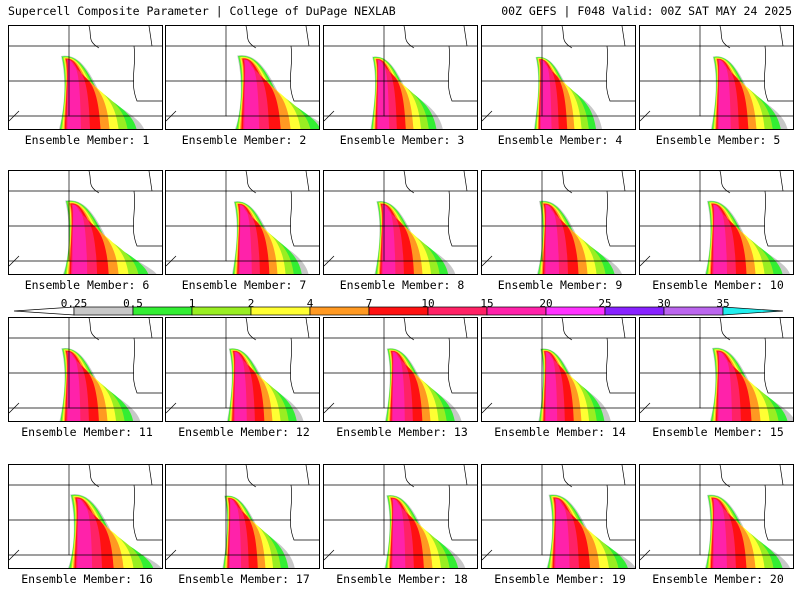 The image size is (800, 600). What do you see at coordinates (402, 285) in the screenshot?
I see `ensemble-member-label: Ensemble Member: 8` at bounding box center [402, 285].